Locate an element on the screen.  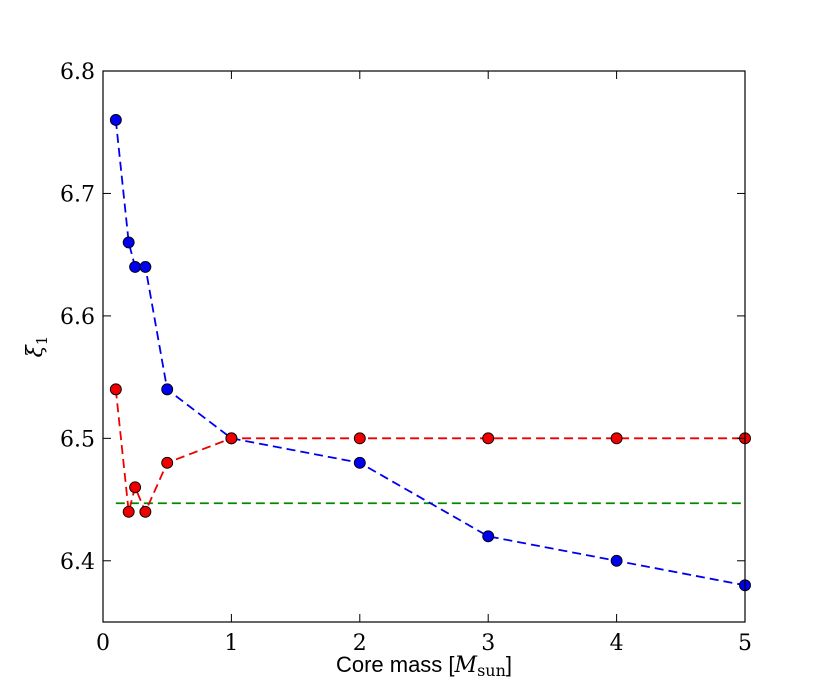
y-tick-label: 6.4 is located at coordinates (77, 562).